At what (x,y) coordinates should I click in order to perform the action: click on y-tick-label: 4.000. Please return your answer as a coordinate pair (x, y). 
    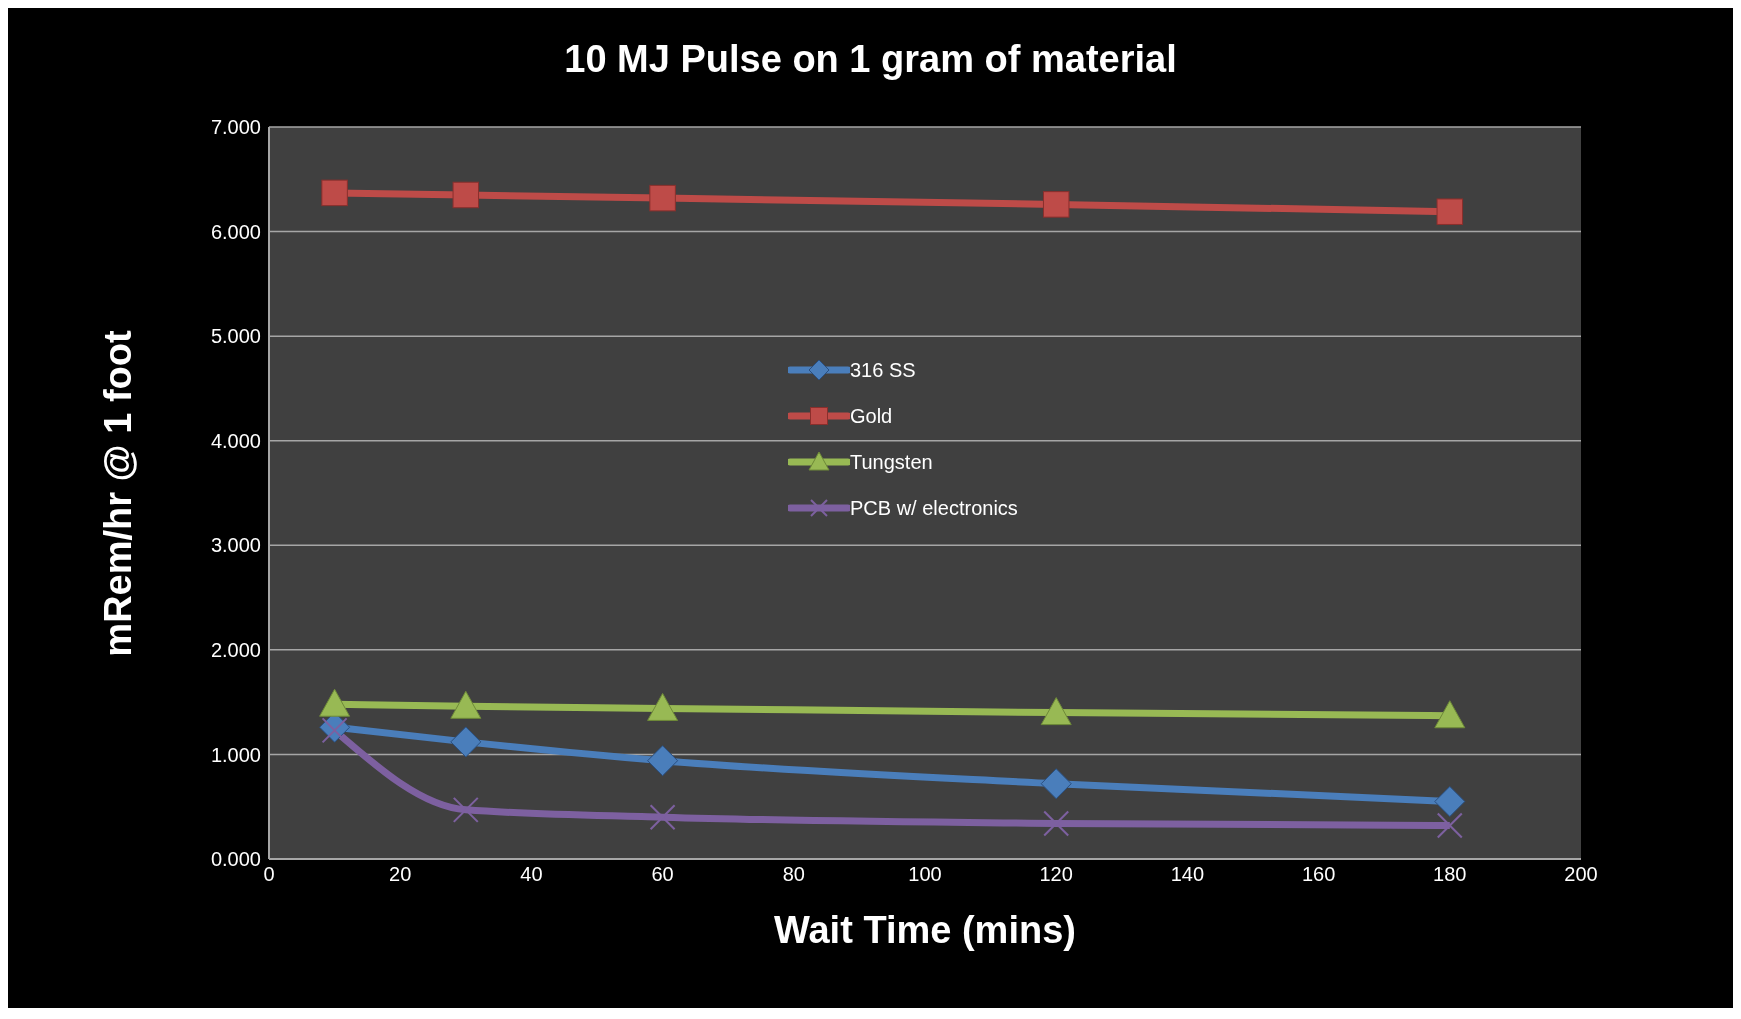
    Looking at the image, I should click on (235, 440).